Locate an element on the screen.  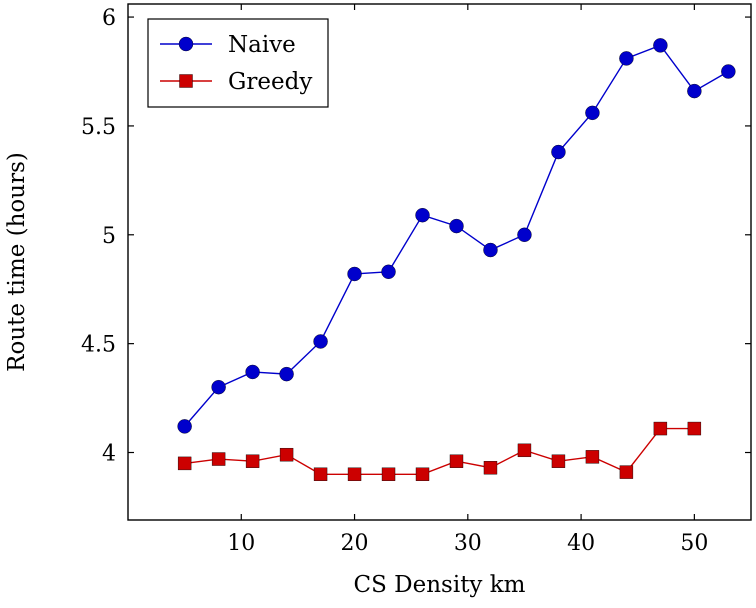
series-line-greedy is located at coordinates (439, 451).